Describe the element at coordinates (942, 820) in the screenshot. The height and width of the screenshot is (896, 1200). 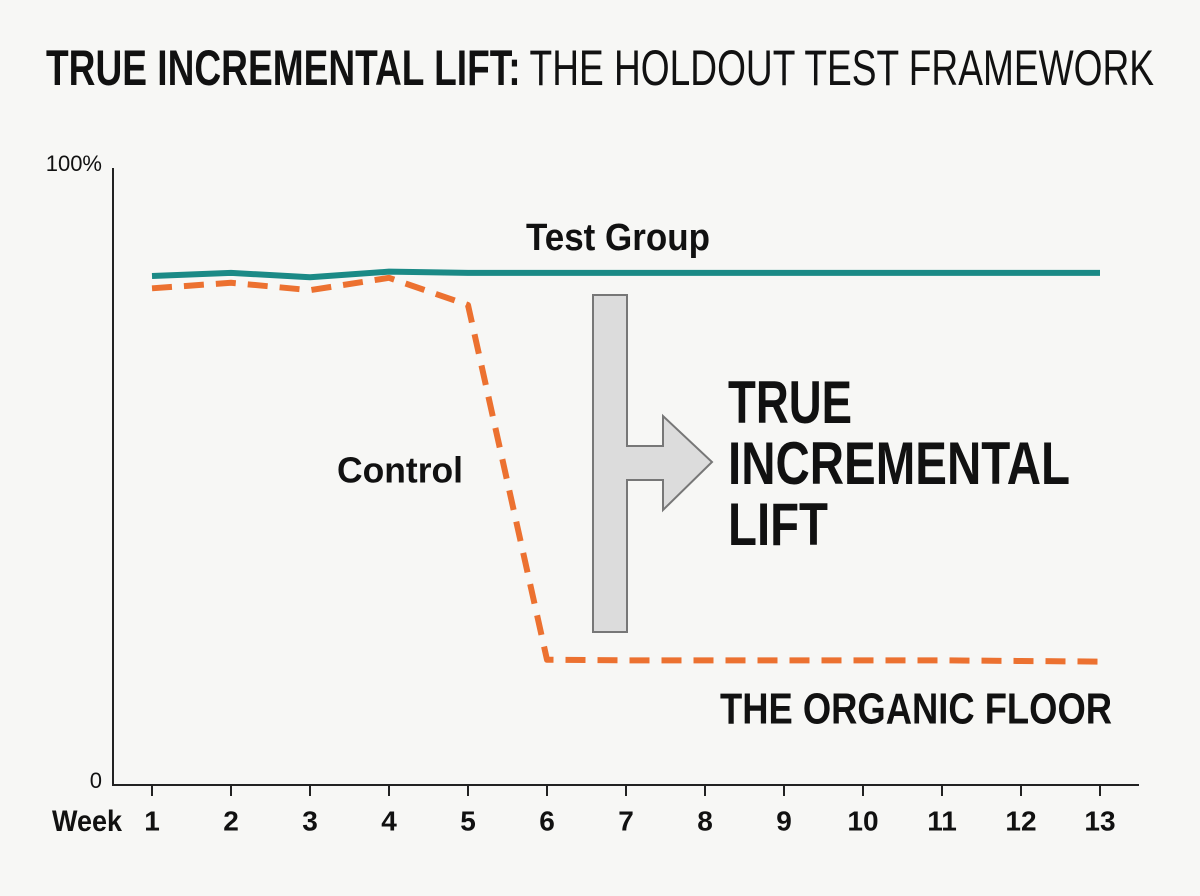
I see `x-tick-label: 11` at that location.